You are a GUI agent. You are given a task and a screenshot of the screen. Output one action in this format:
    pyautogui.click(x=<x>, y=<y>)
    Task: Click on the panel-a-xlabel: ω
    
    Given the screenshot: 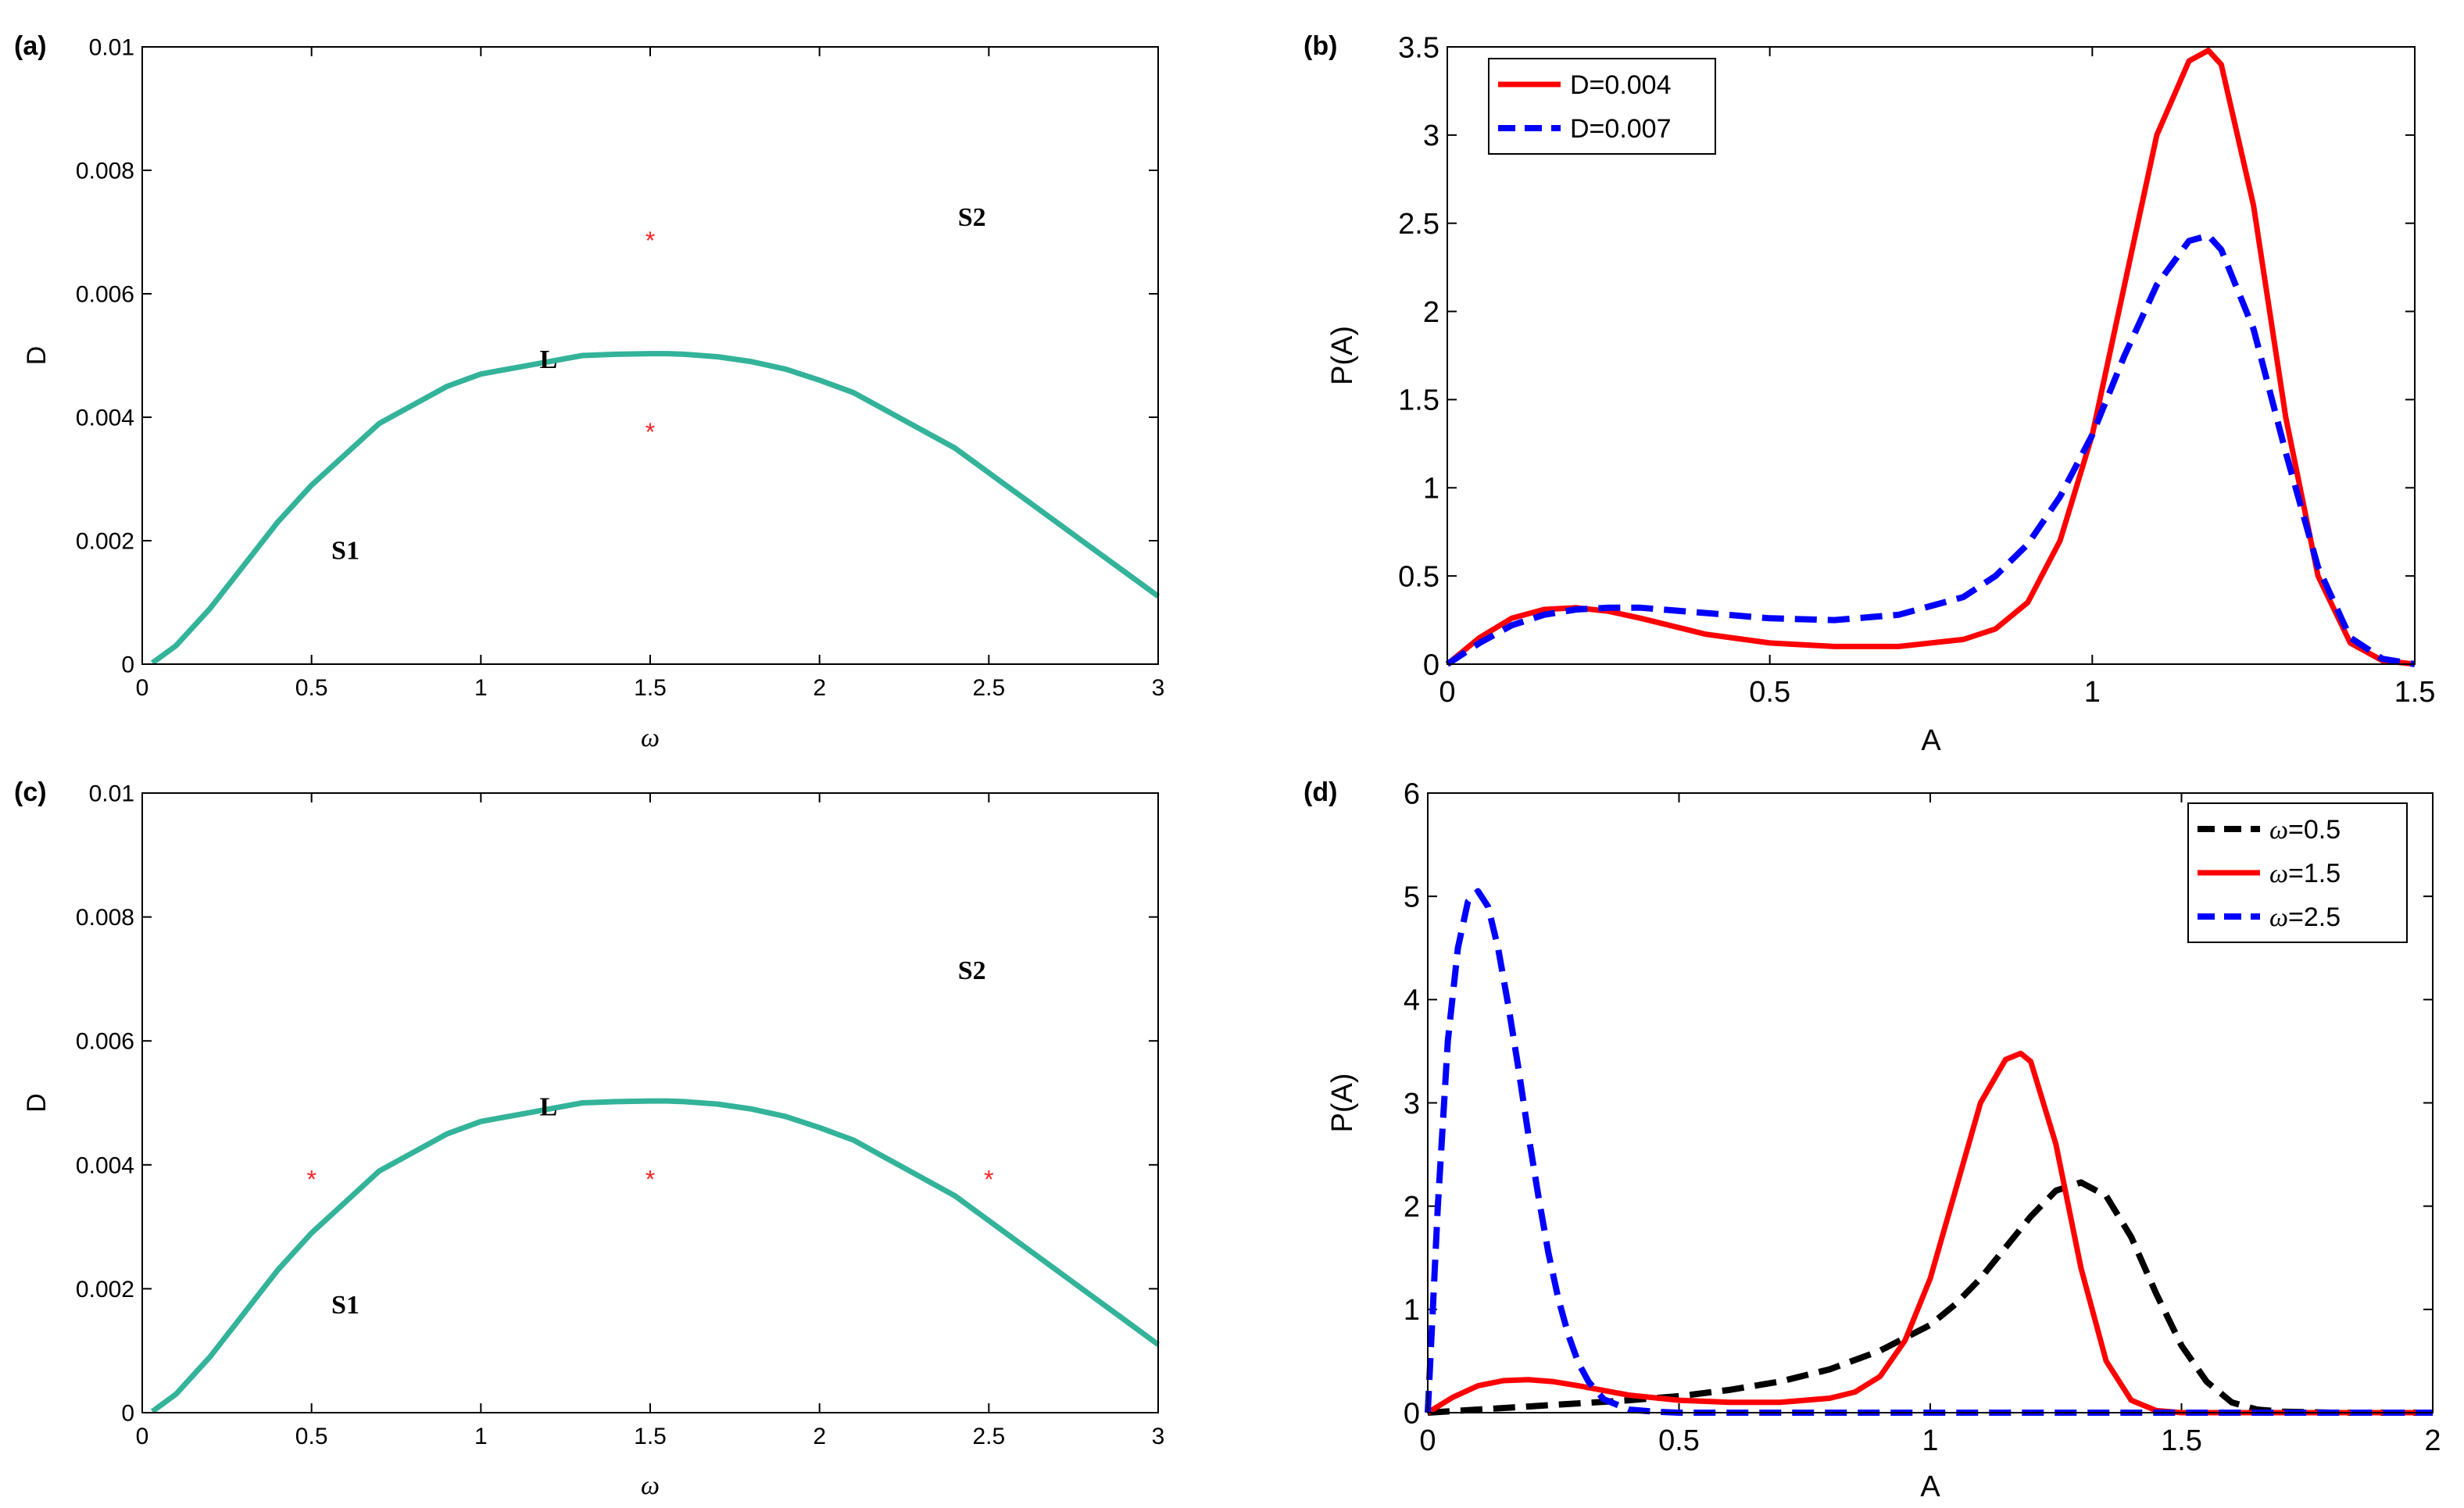 What is the action you would take?
    pyautogui.click(x=650, y=738)
    